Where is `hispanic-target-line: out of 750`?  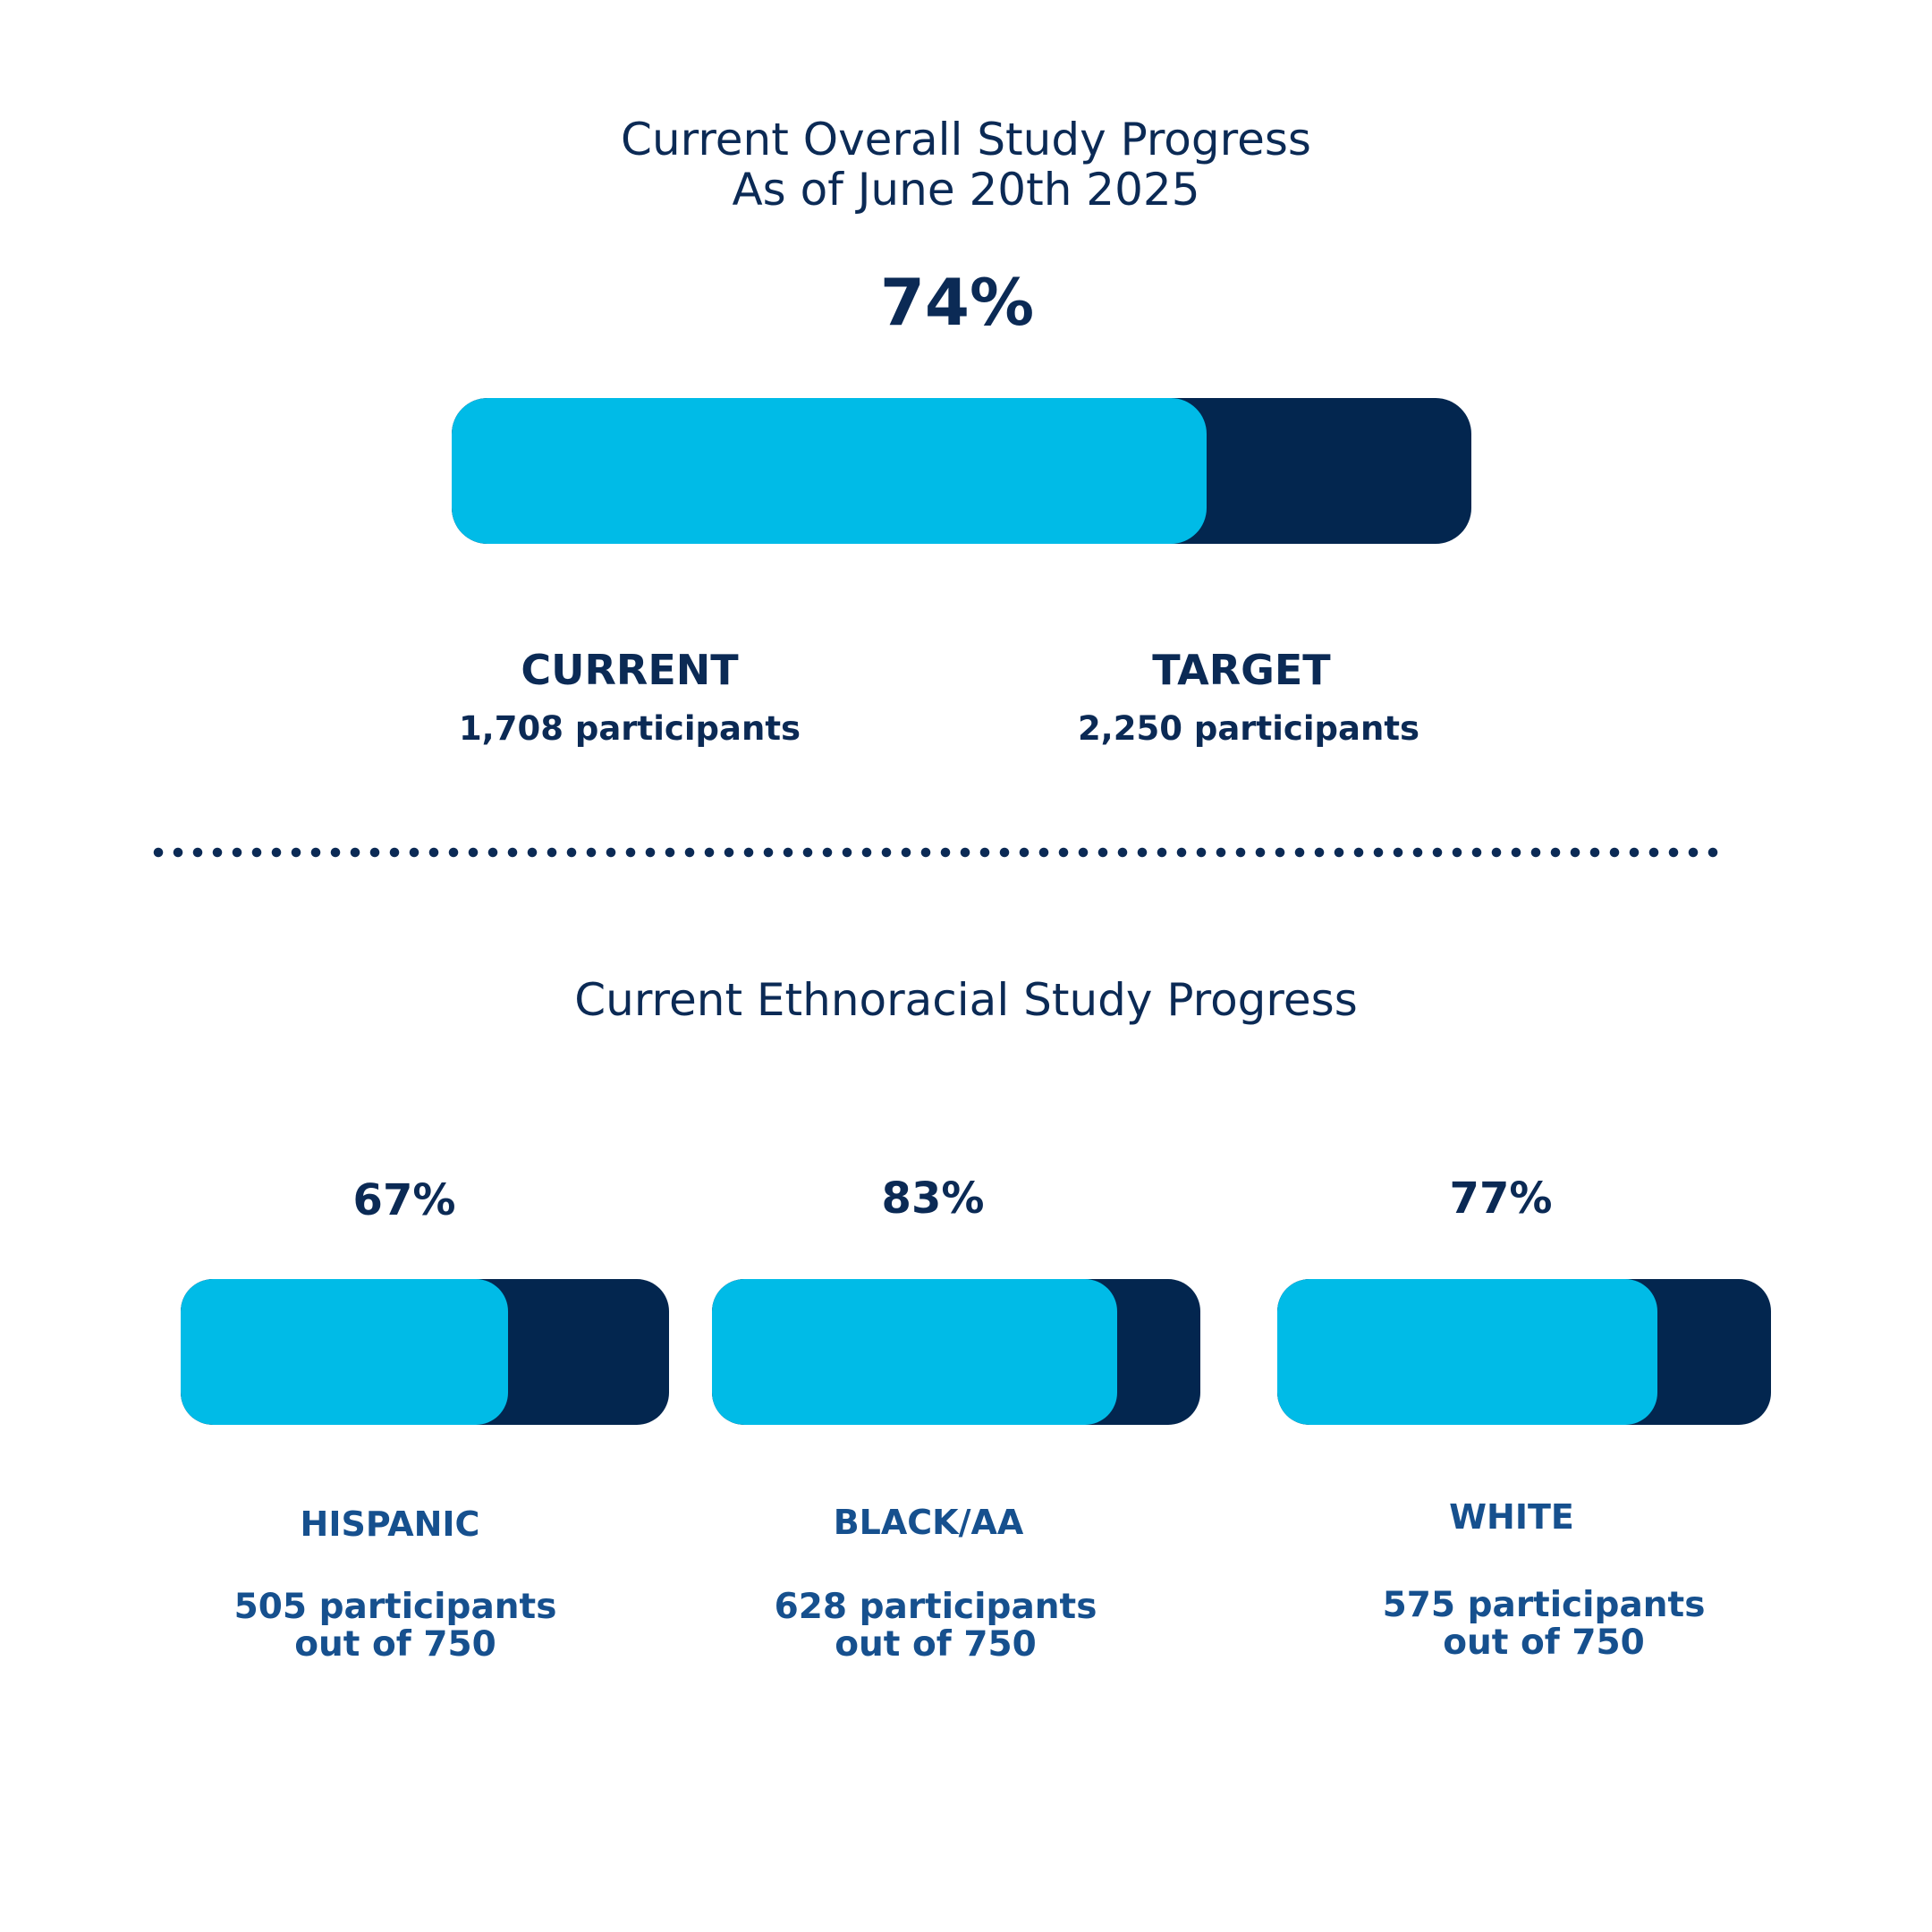
hispanic-target-line: out of 750 is located at coordinates (395, 1644).